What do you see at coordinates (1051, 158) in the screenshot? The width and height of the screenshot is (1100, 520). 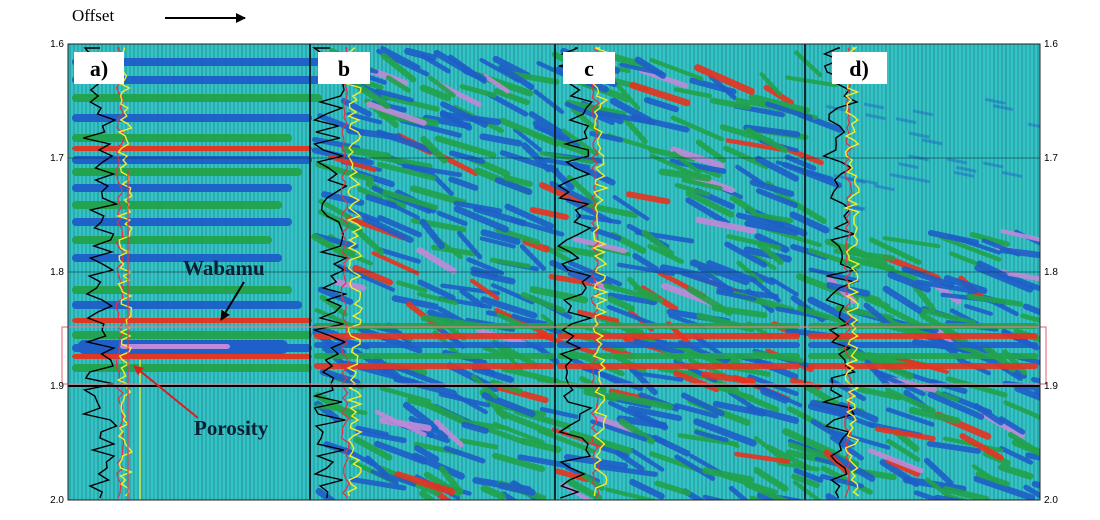 I see `tick-label-right: 1.7` at bounding box center [1051, 158].